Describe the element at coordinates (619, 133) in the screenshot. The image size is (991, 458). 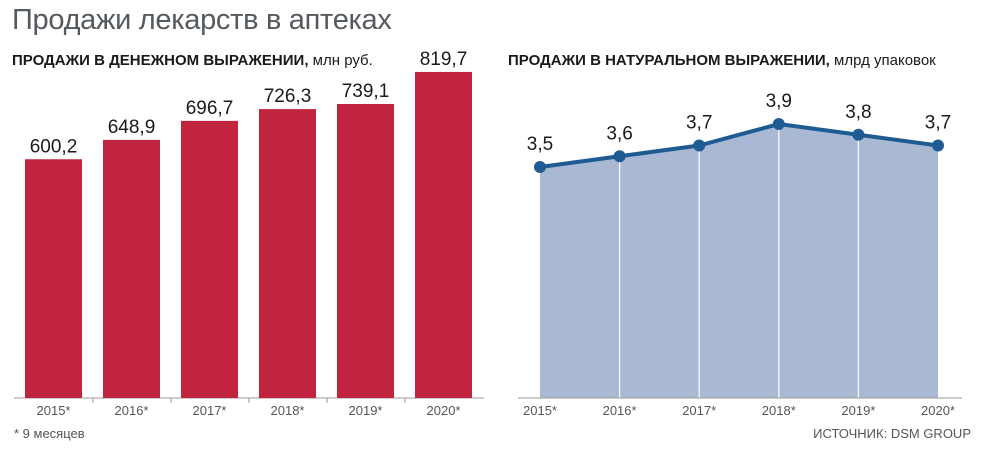
I see `volume-value-label: 3,6` at that location.